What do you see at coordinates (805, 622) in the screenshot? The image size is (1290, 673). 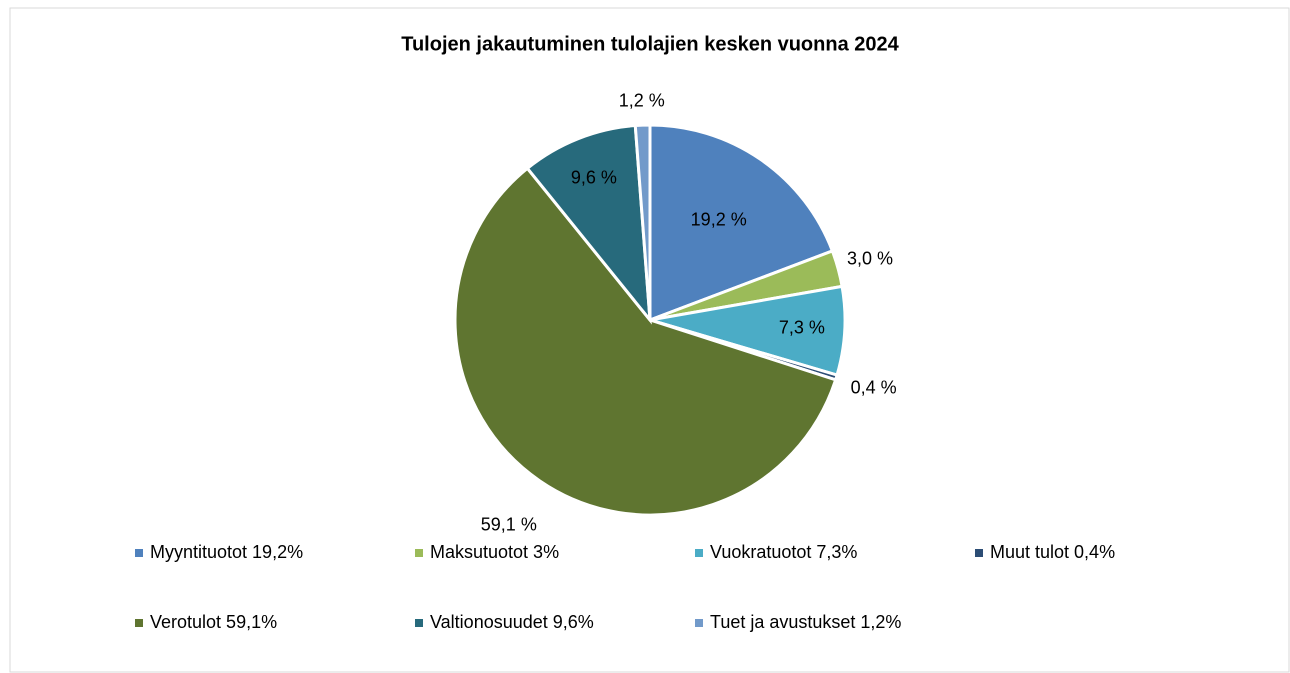 I see `legend-label: Tuet ja avustukset 1,2%` at bounding box center [805, 622].